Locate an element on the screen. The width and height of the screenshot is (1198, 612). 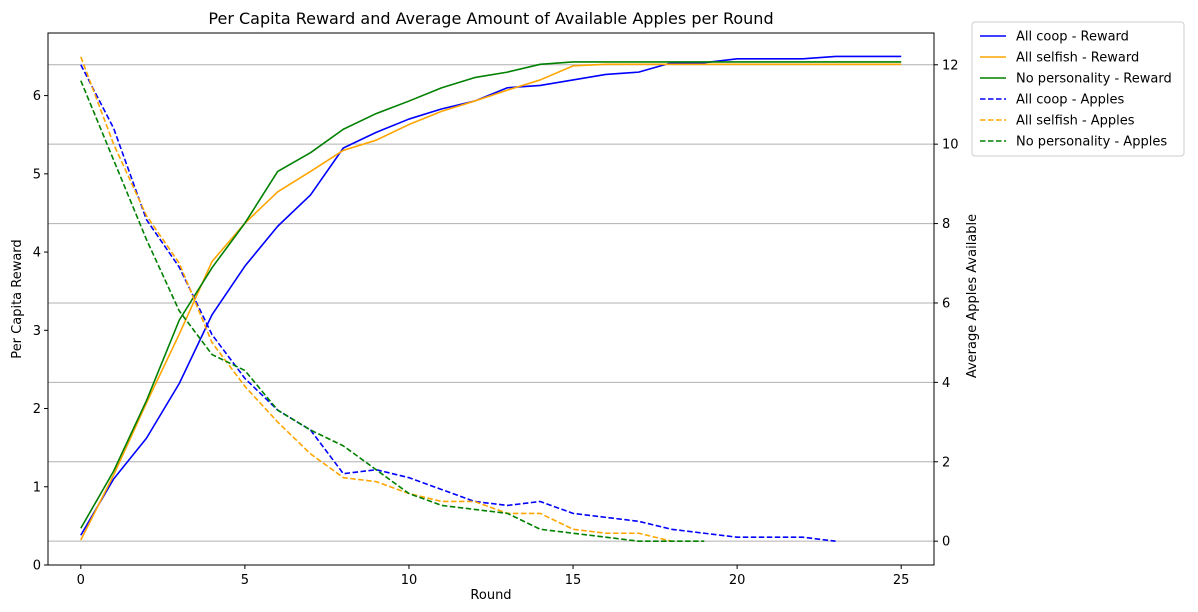
y-left-tick-label: 2 is located at coordinates (37, 409).